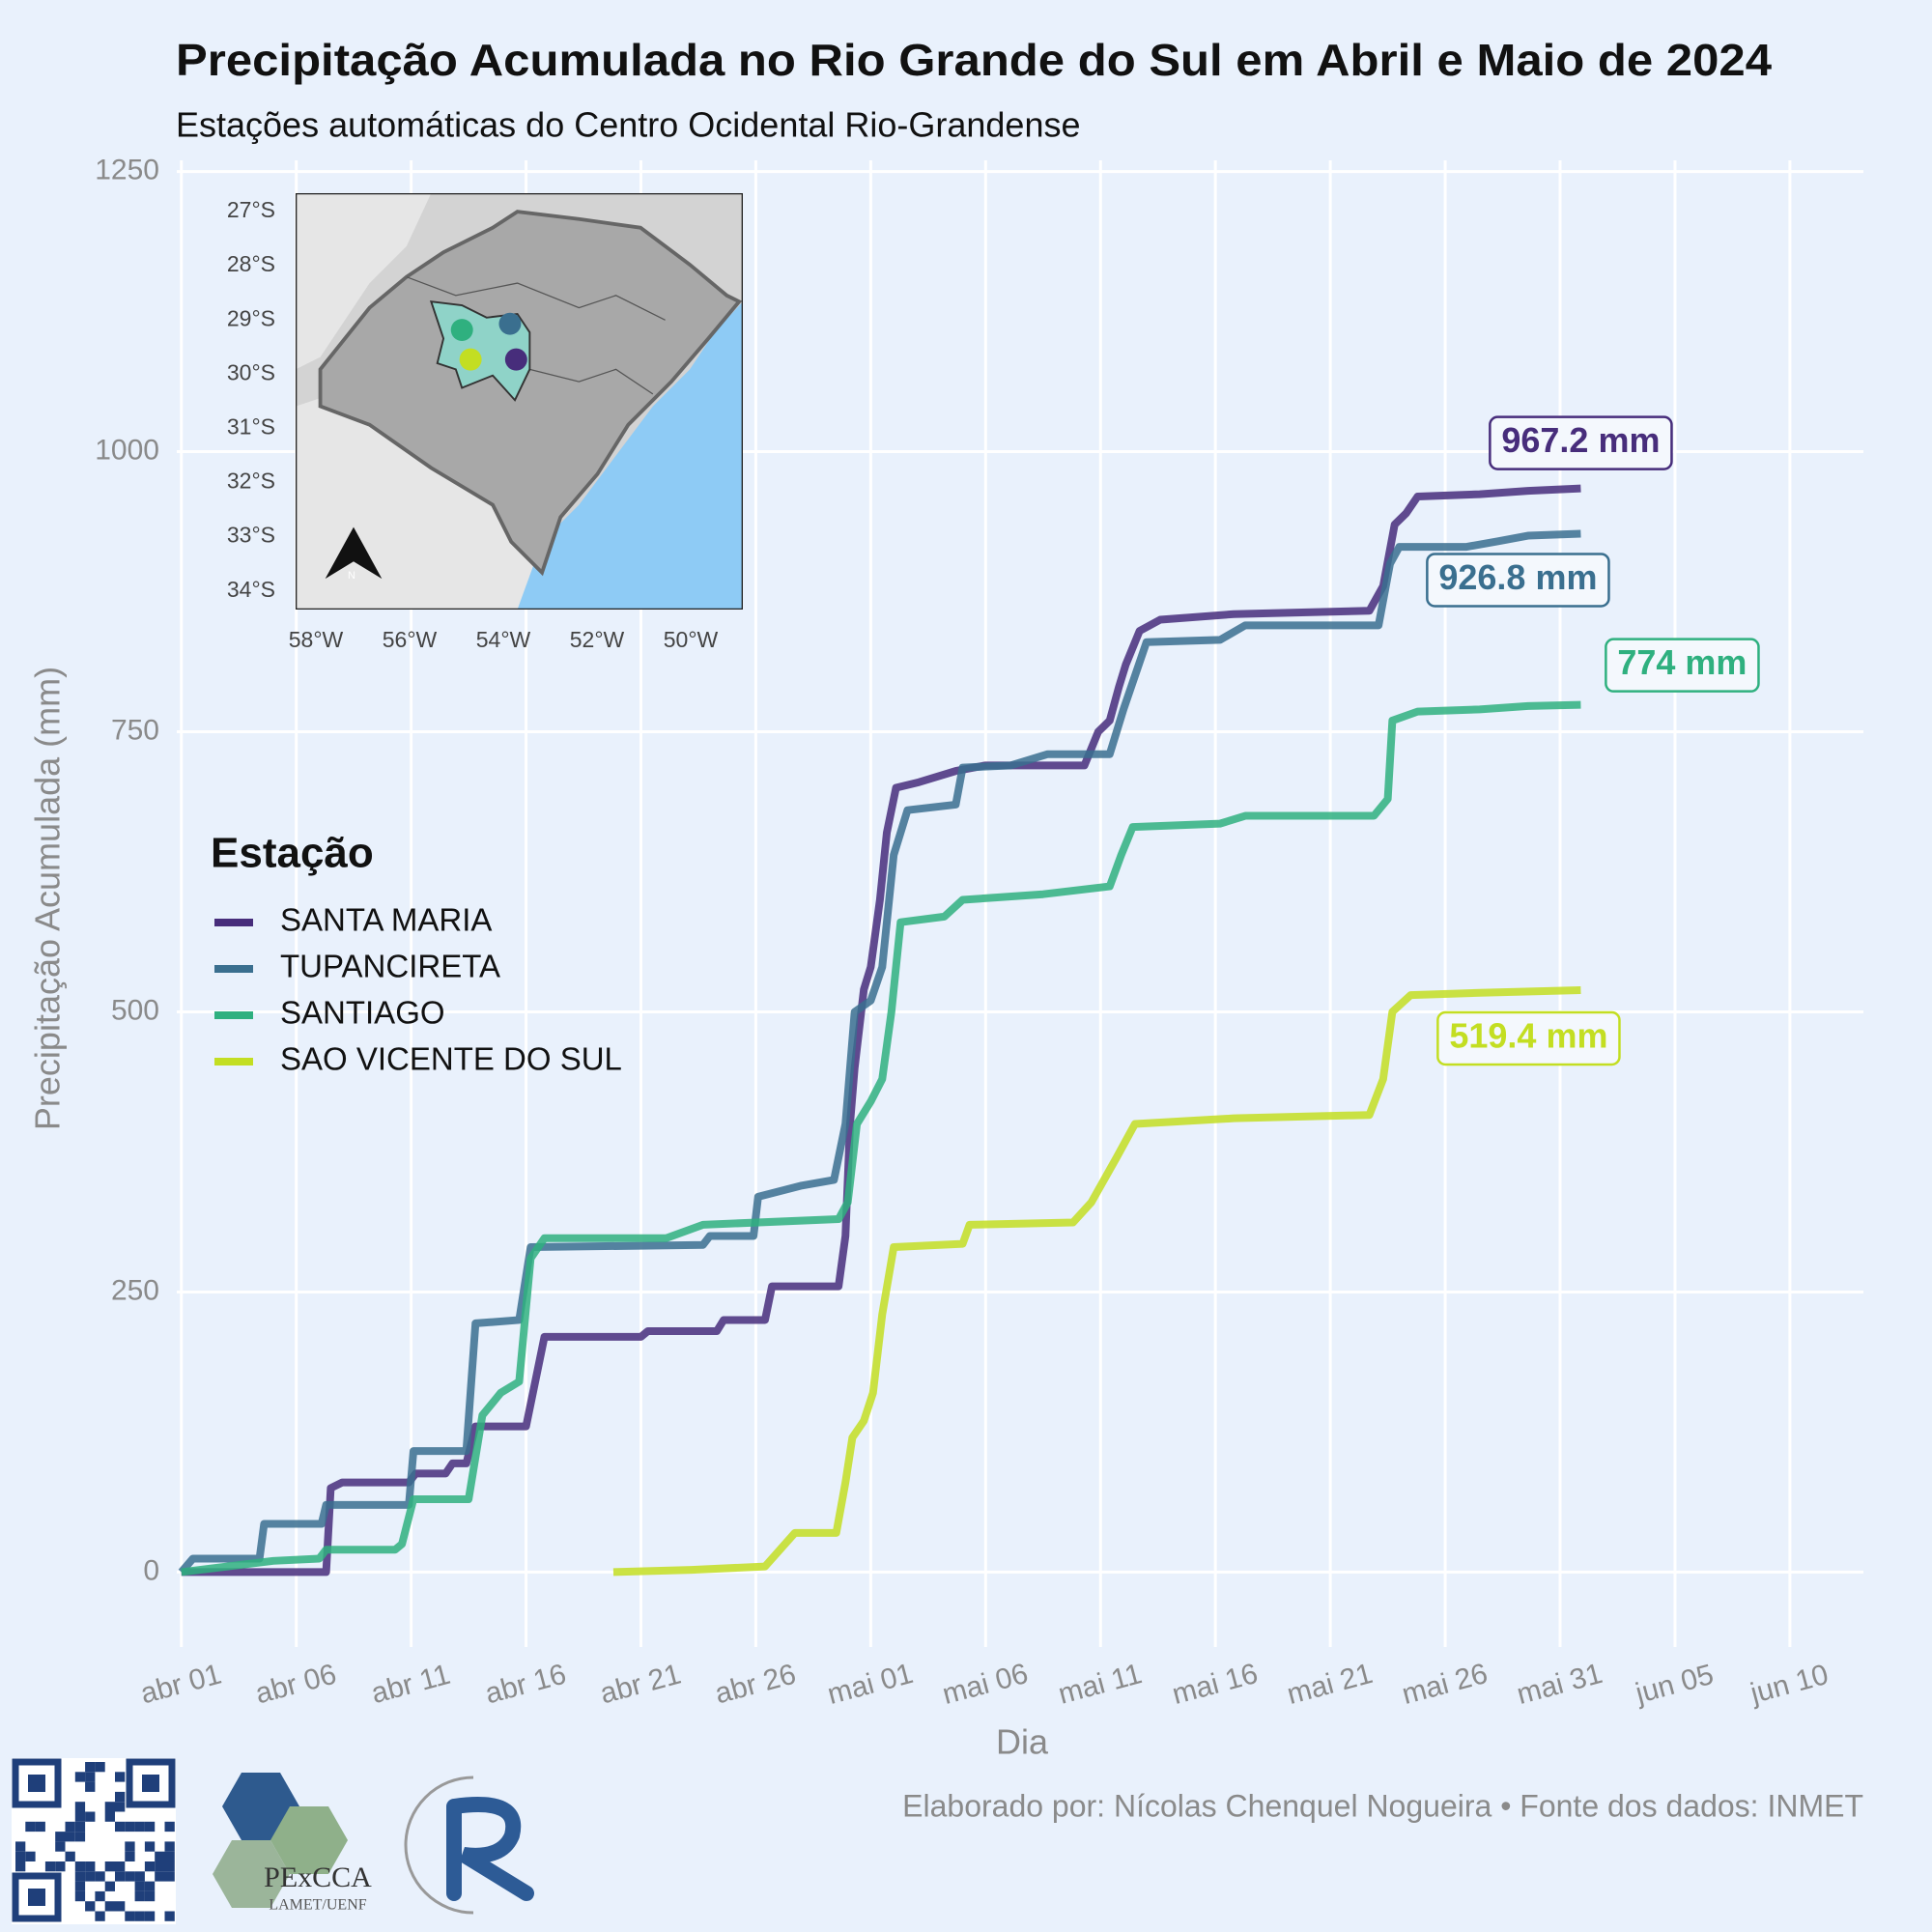 The image size is (1932, 1932). I want to click on logo-r, so click(490, 1849).